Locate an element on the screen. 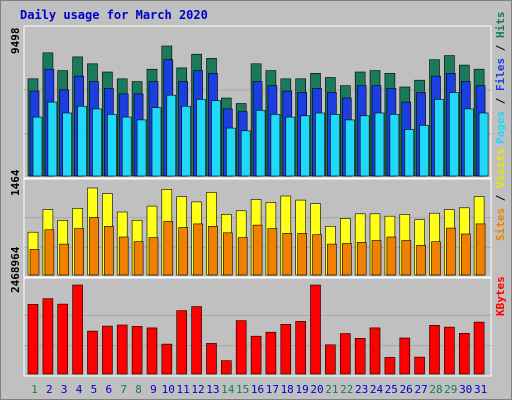  x-tick-label-23: 23 is located at coordinates (361, 389).